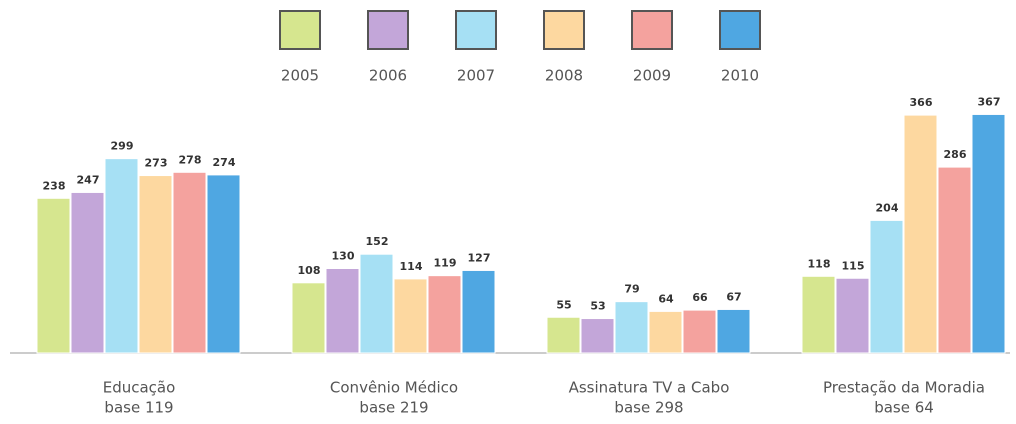 The width and height of the screenshot is (1016, 424). What do you see at coordinates (190, 159) in the screenshot?
I see `value-label: 278` at bounding box center [190, 159].